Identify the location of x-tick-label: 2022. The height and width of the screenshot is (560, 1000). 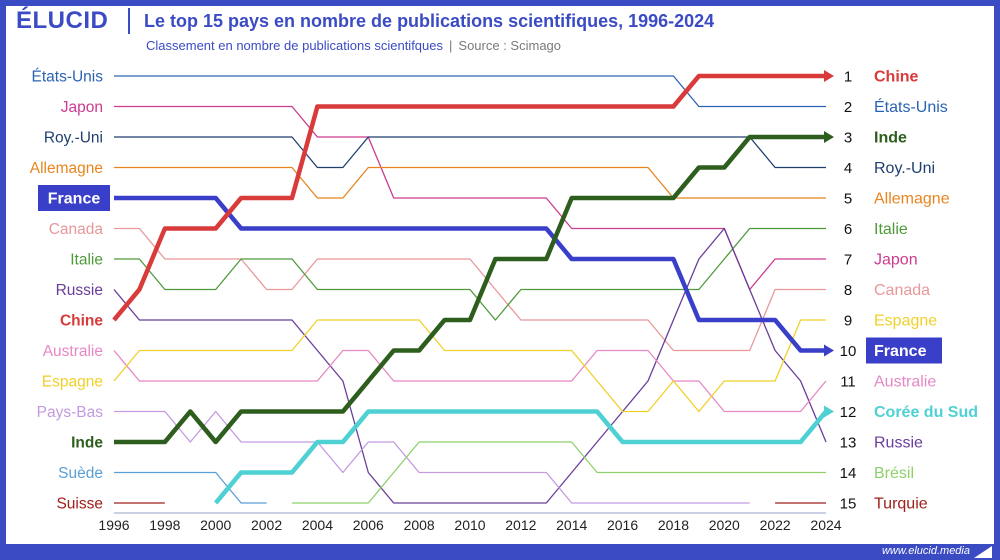
(775, 525).